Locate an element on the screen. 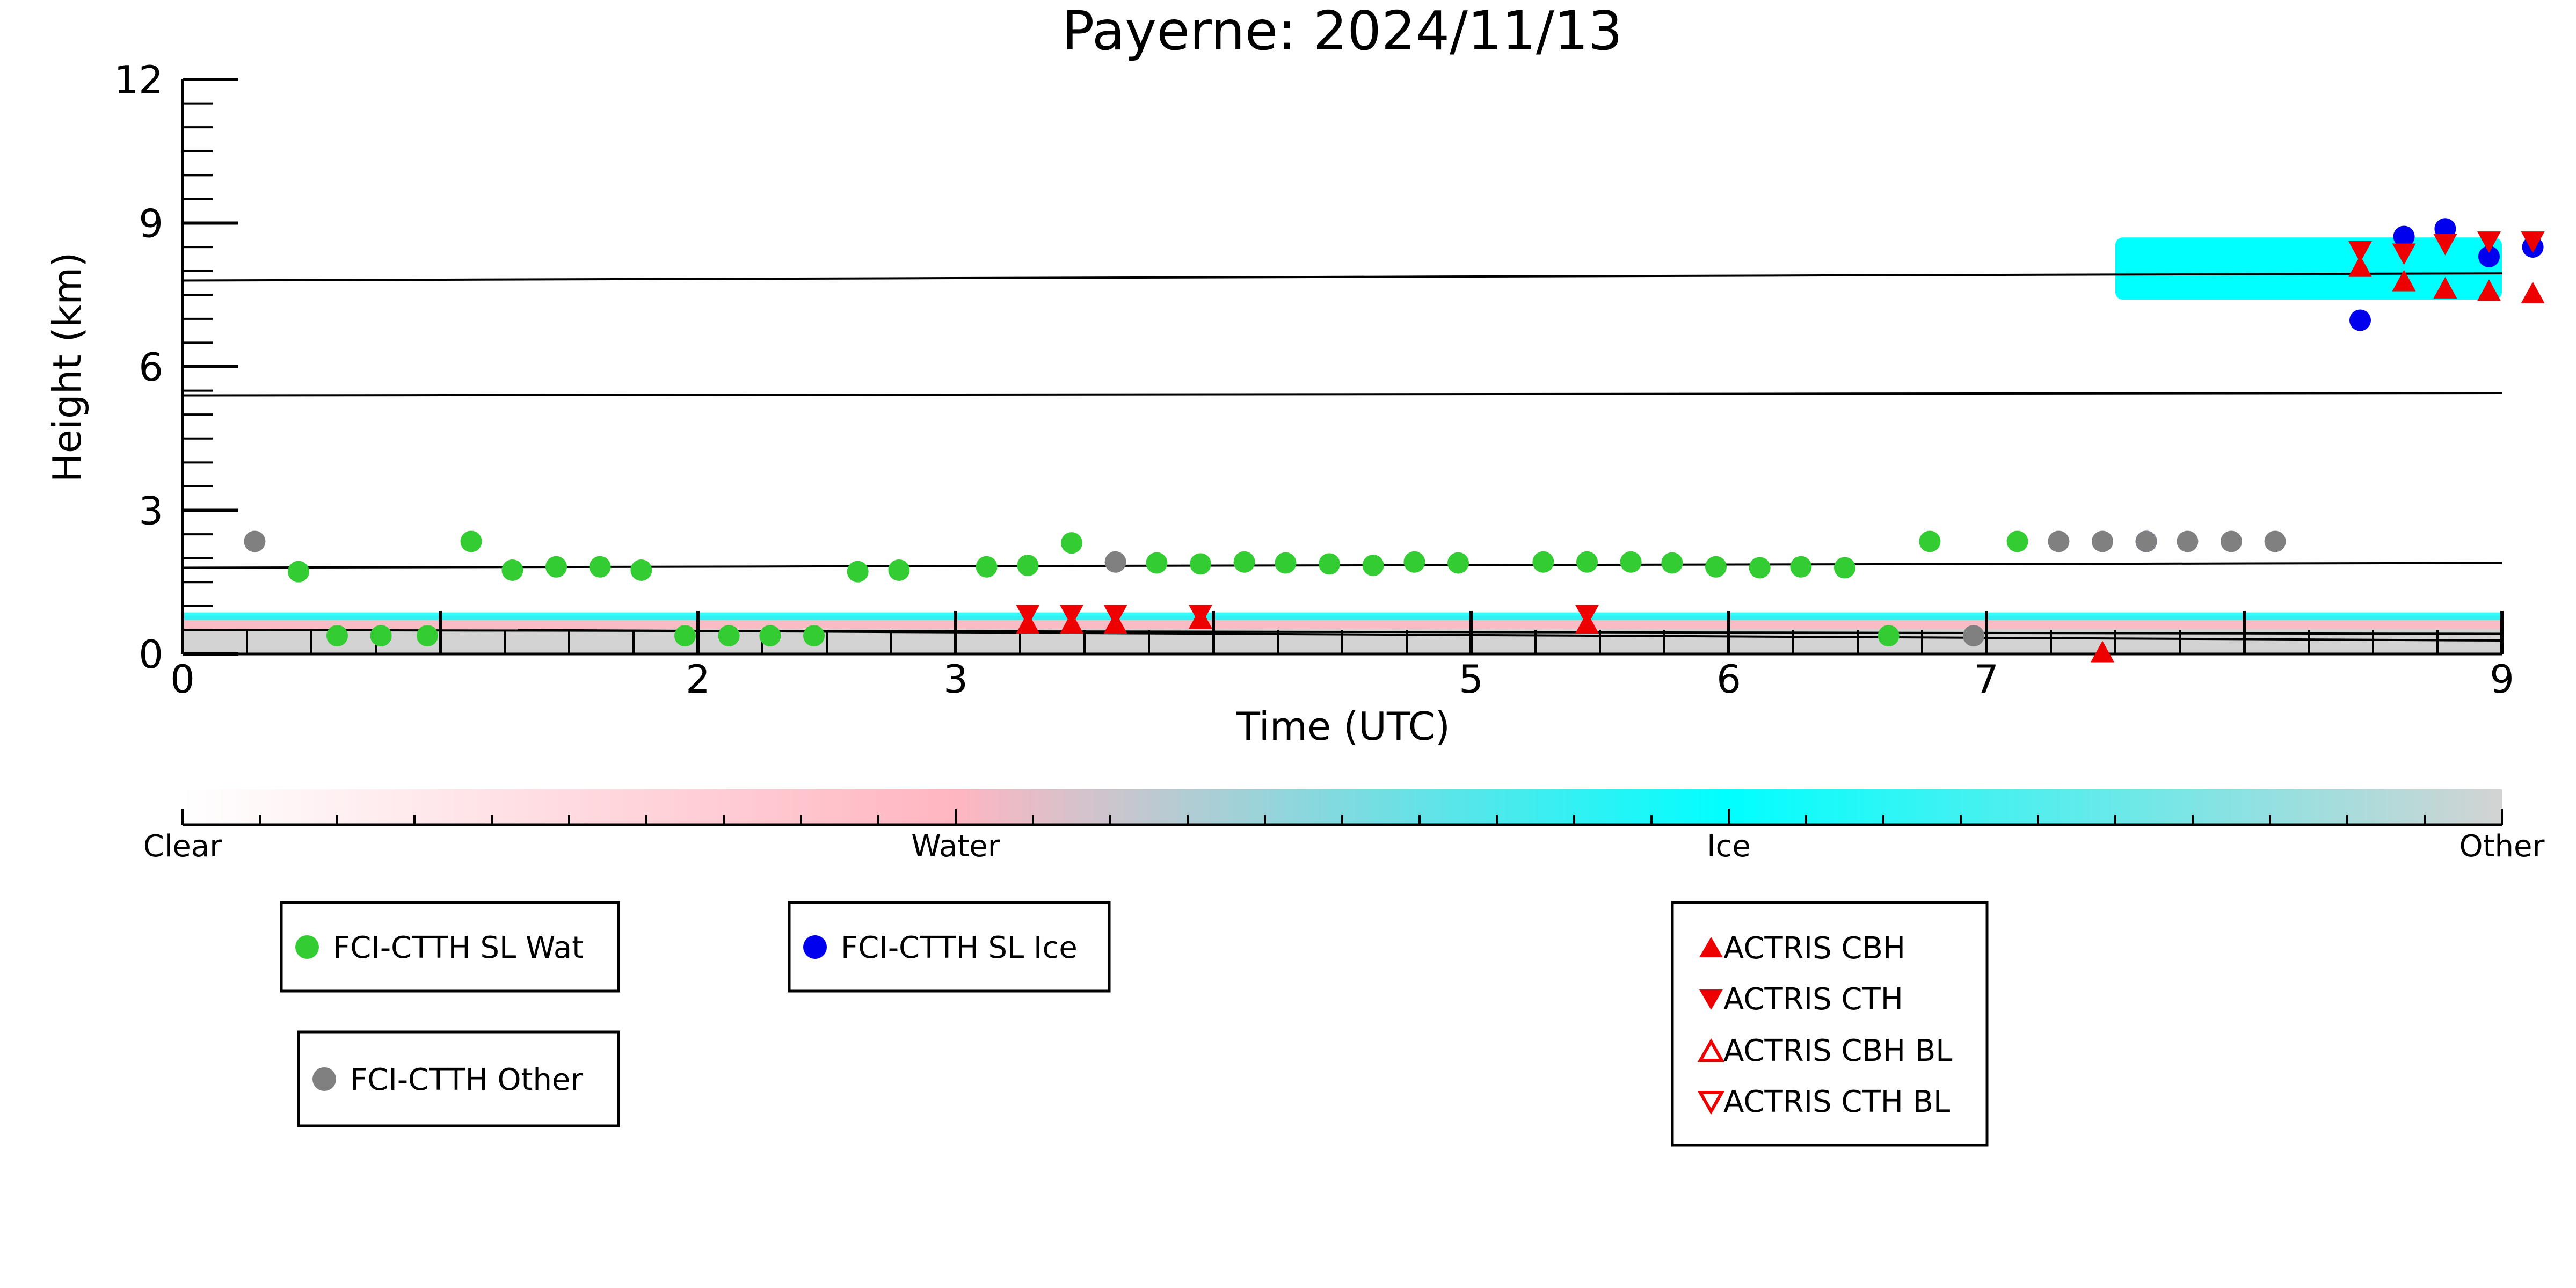  x-tick-label: 7 is located at coordinates (1986, 679).